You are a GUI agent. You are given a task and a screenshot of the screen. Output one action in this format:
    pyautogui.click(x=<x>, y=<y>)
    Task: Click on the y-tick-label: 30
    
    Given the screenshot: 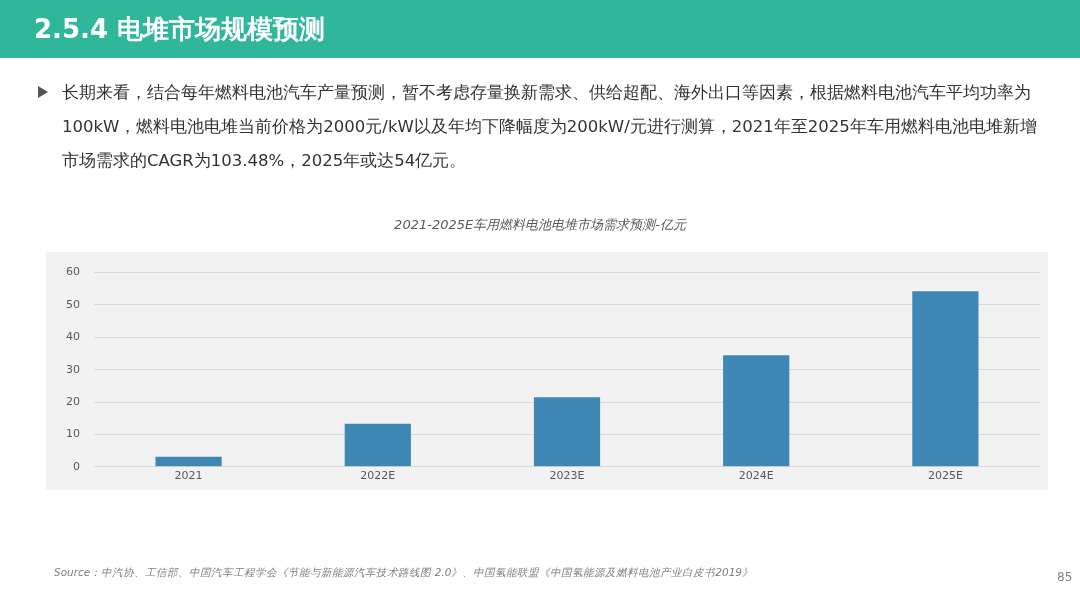 What is the action you would take?
    pyautogui.click(x=73, y=369)
    